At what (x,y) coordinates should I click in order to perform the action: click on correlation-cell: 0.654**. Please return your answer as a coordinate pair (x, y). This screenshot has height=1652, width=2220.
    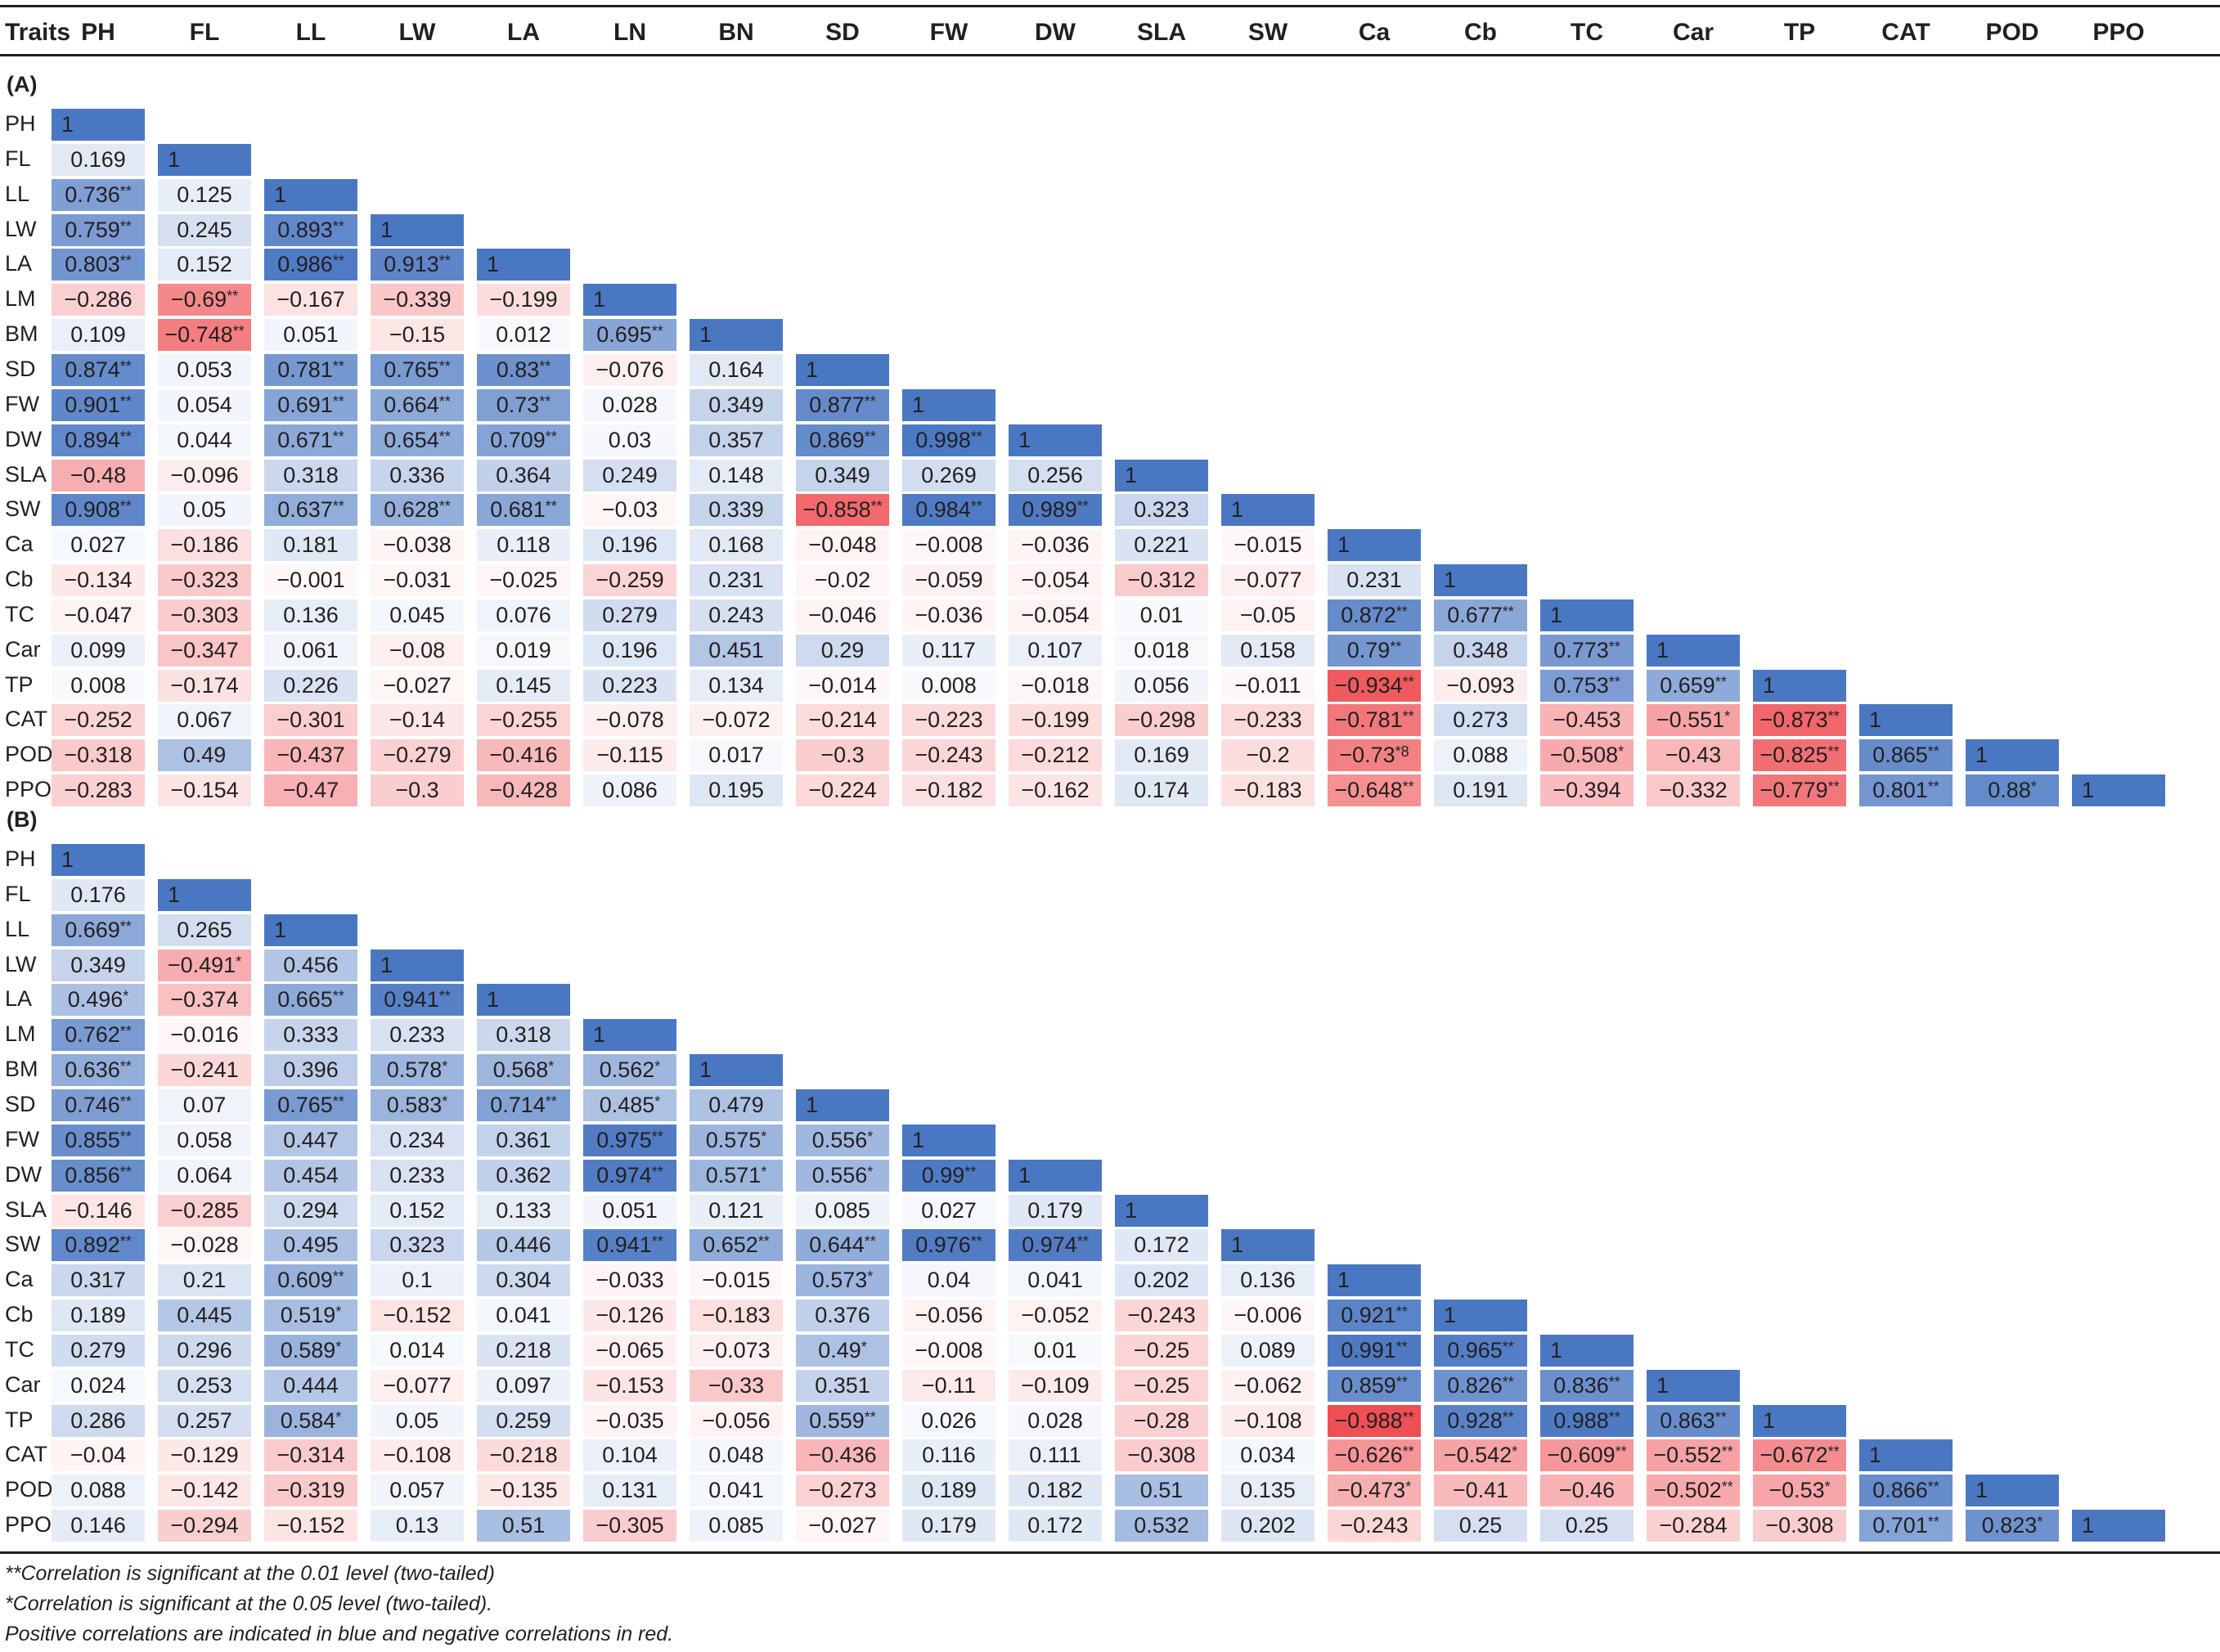
    Looking at the image, I should click on (417, 440).